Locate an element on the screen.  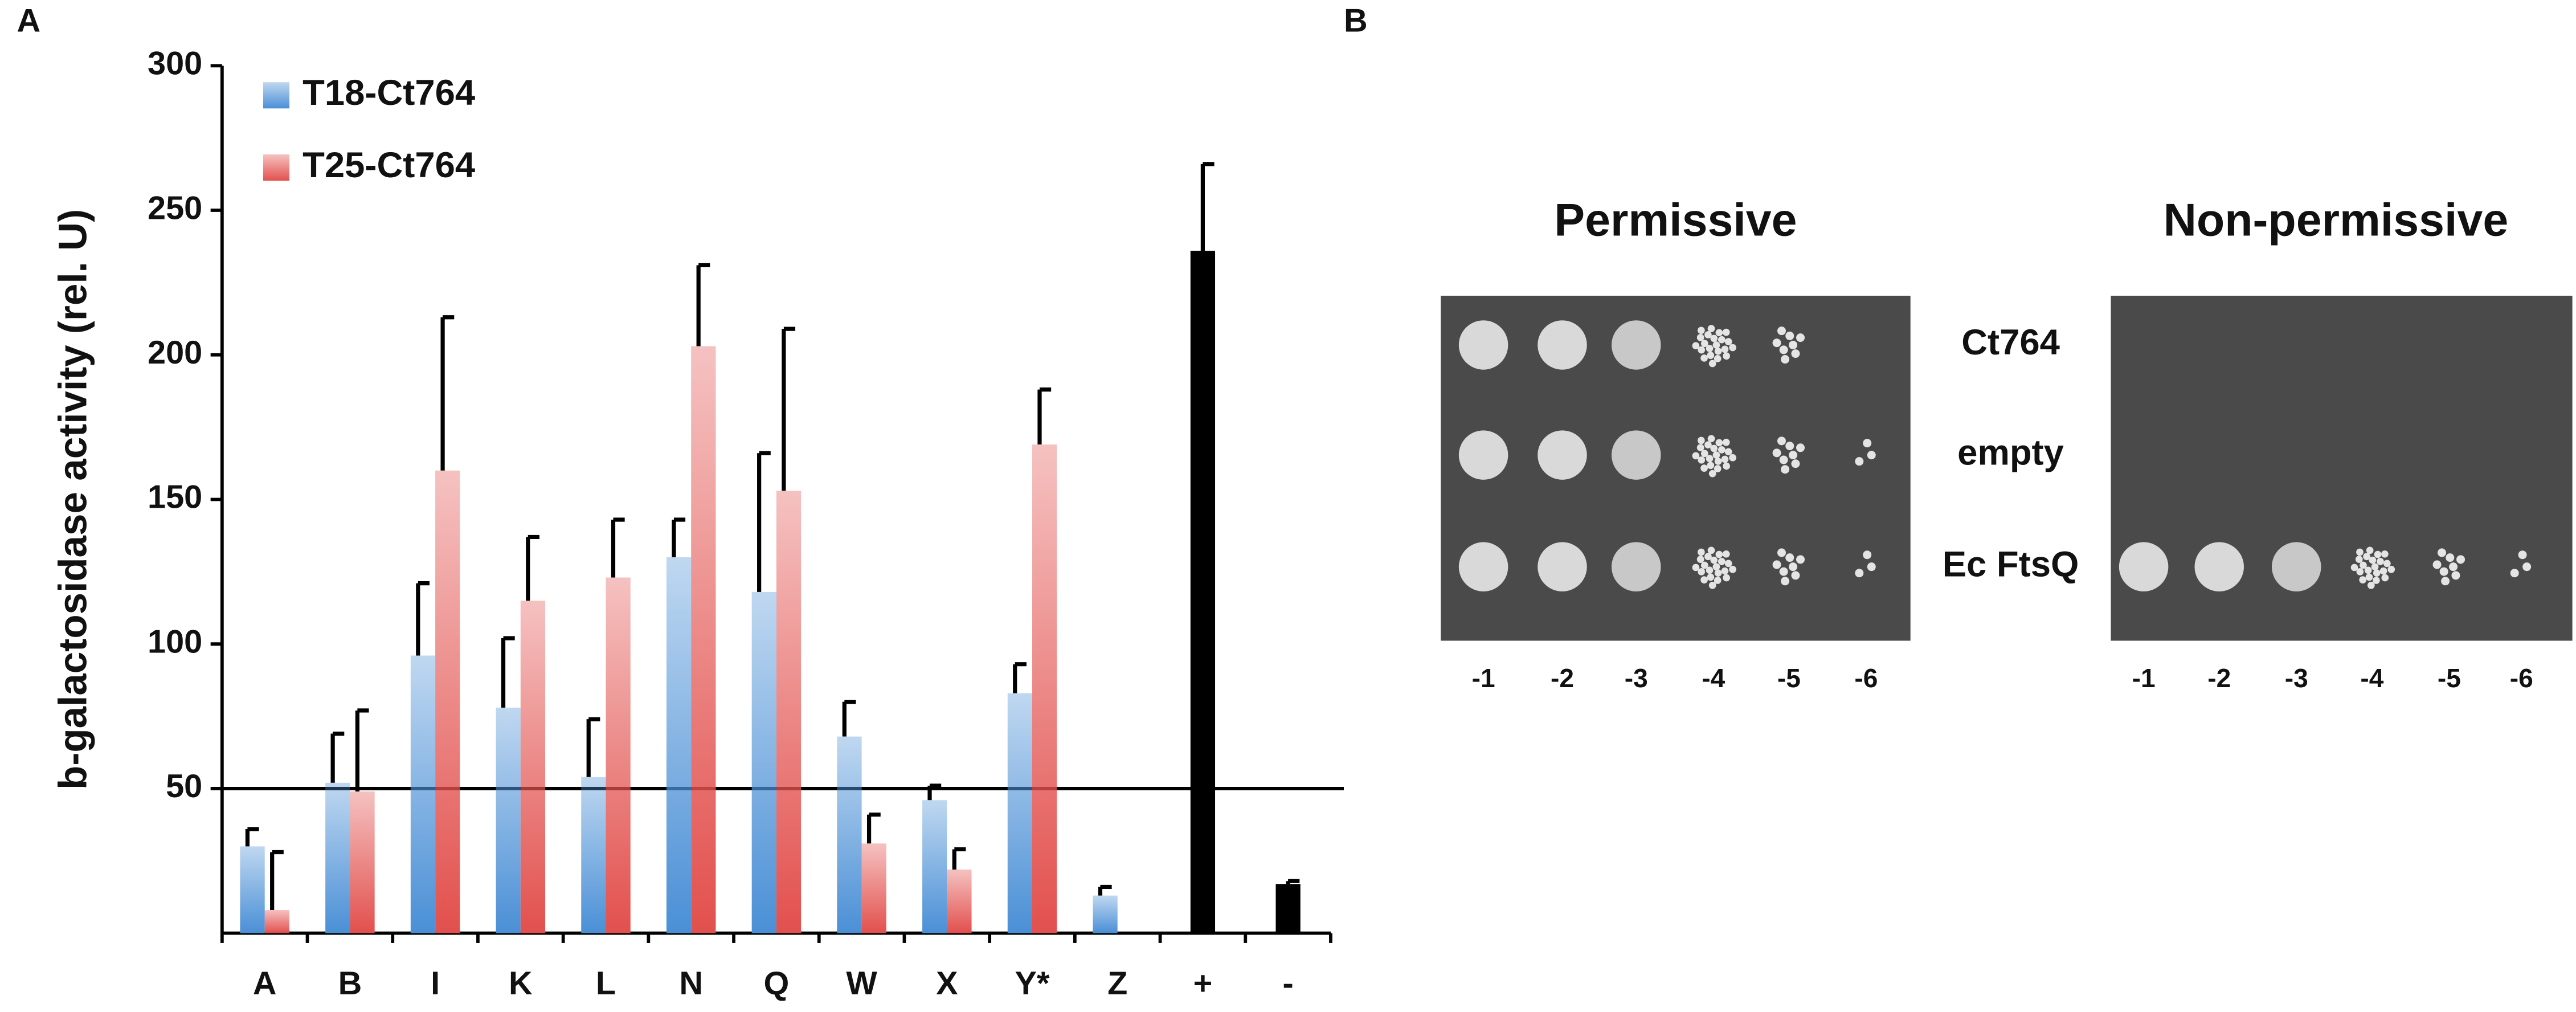
x-tick-label: + is located at coordinates (1203, 983).